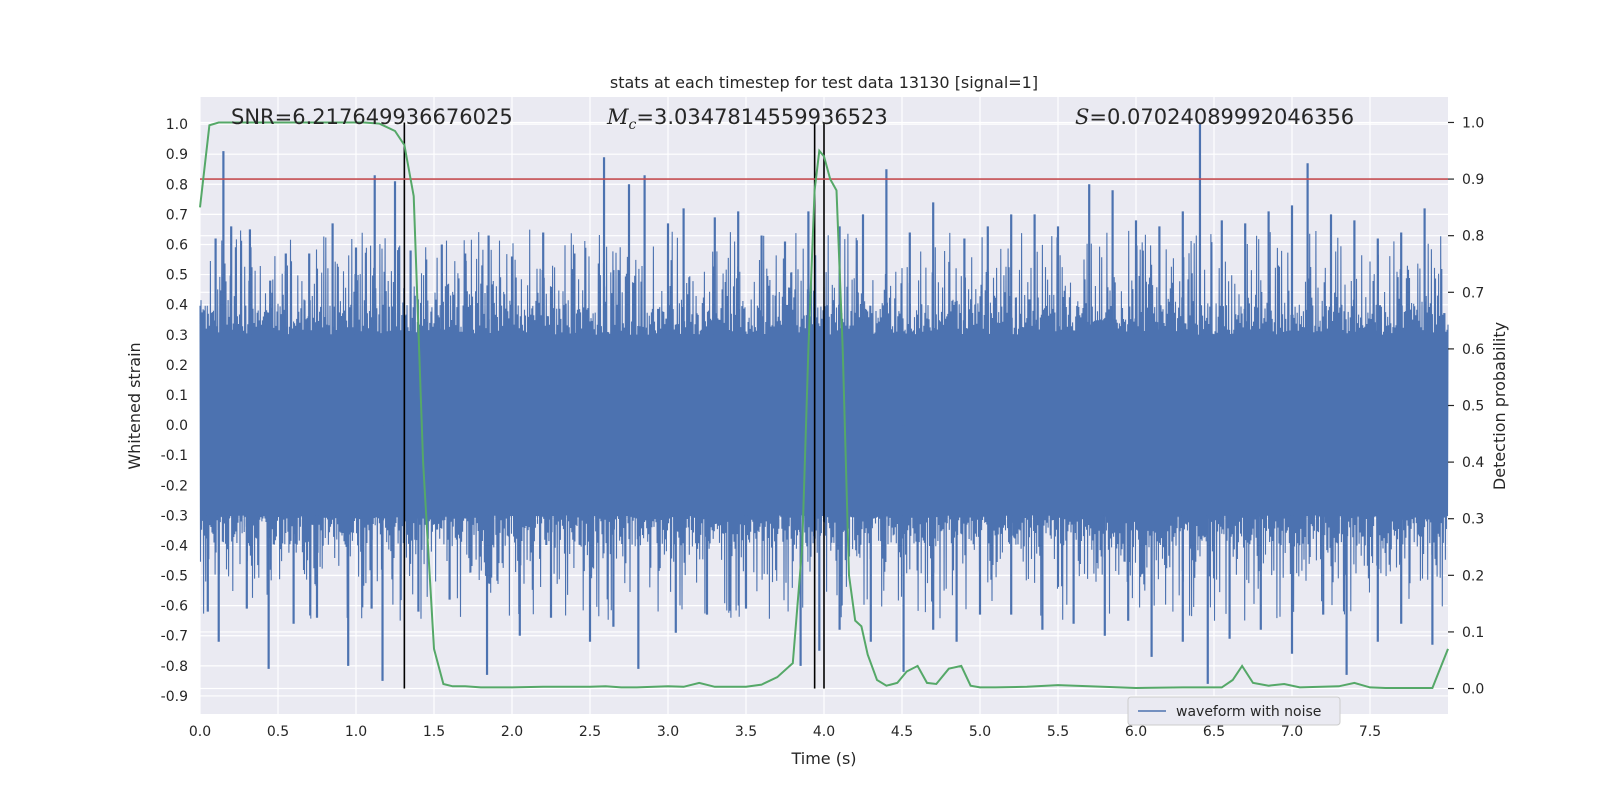 This screenshot has height=800, width=1600. Describe the element at coordinates (174, 577) in the screenshot. I see `y-tick-label-15: -0.5` at that location.